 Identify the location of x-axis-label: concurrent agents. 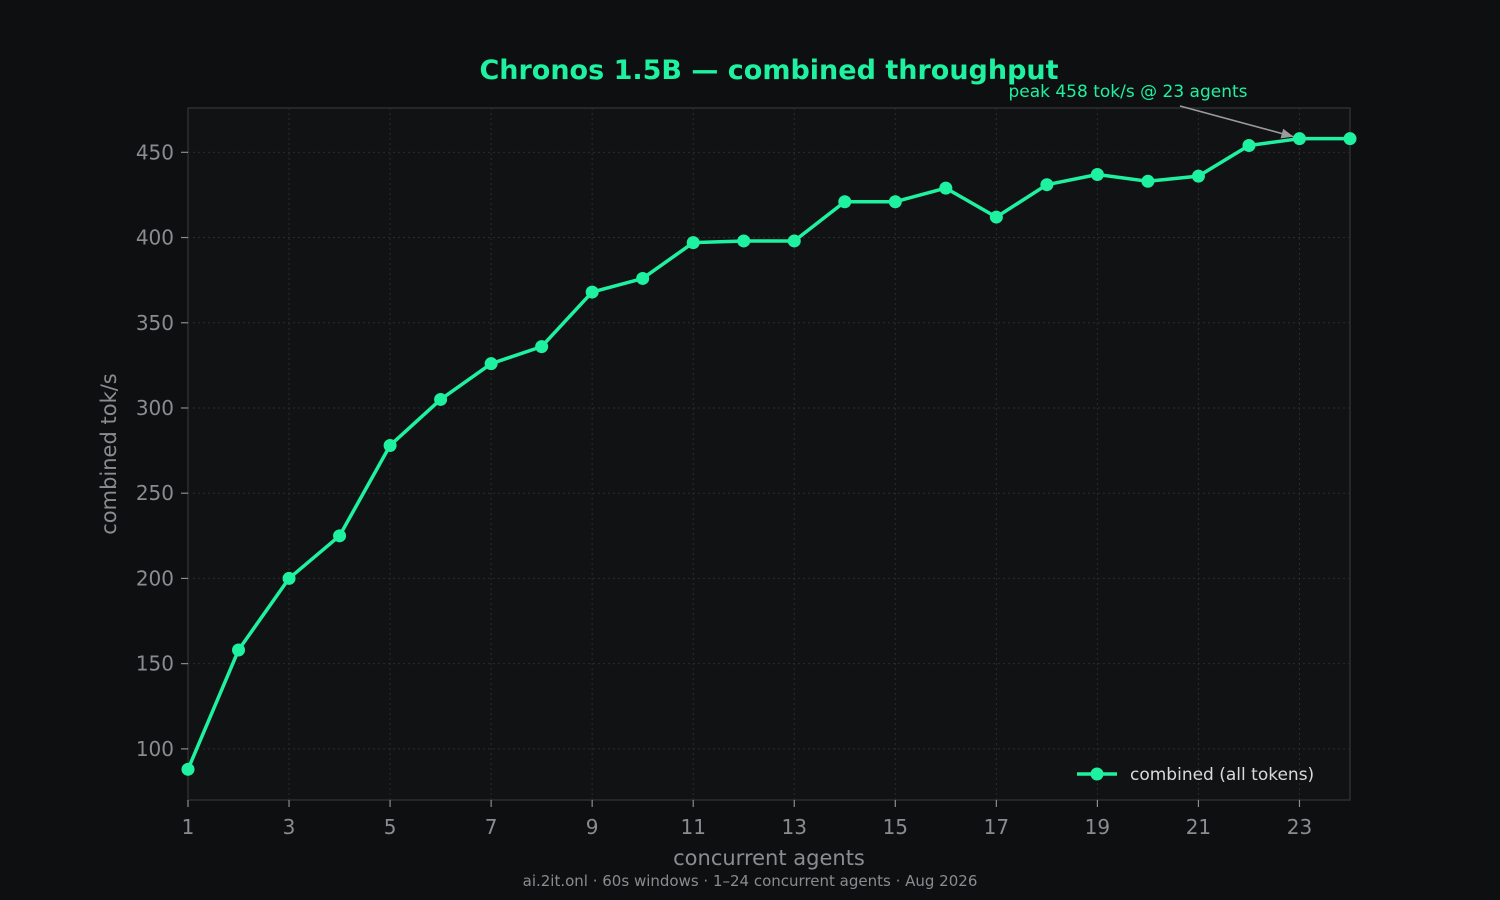
(769, 858).